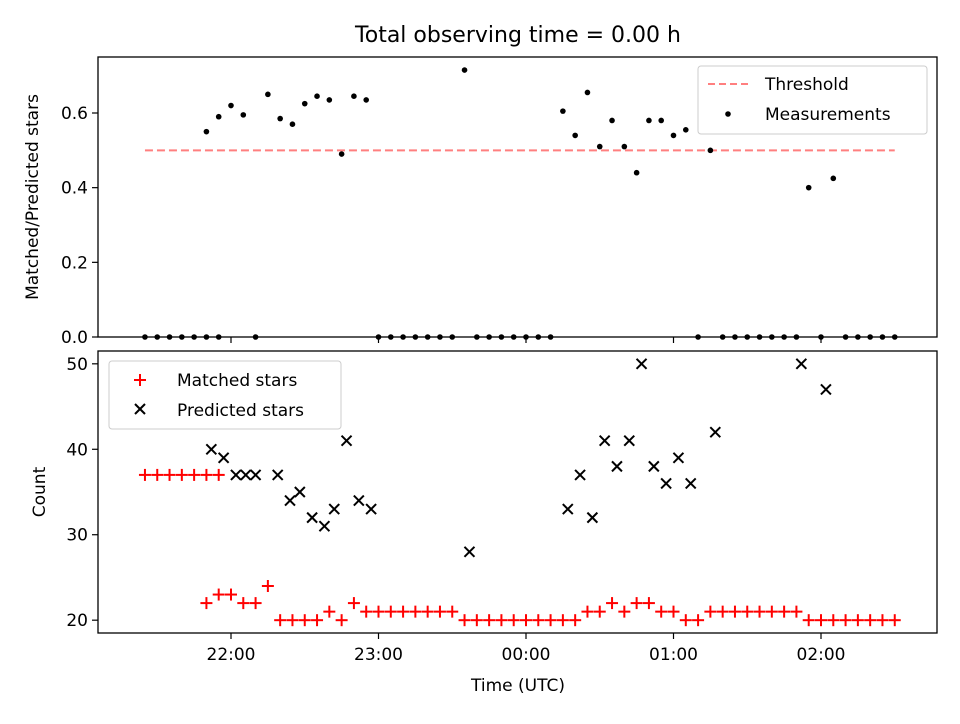 The height and width of the screenshot is (724, 960). Describe the element at coordinates (231, 655) in the screenshot. I see `x-tick-label: 22:00` at that location.